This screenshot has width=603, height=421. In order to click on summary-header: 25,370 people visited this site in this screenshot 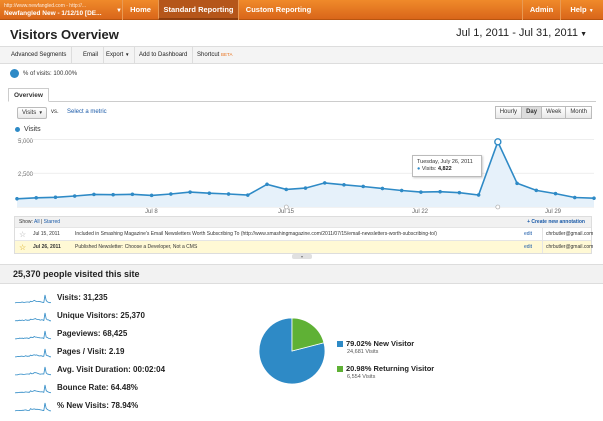, I will do `click(301, 274)`.